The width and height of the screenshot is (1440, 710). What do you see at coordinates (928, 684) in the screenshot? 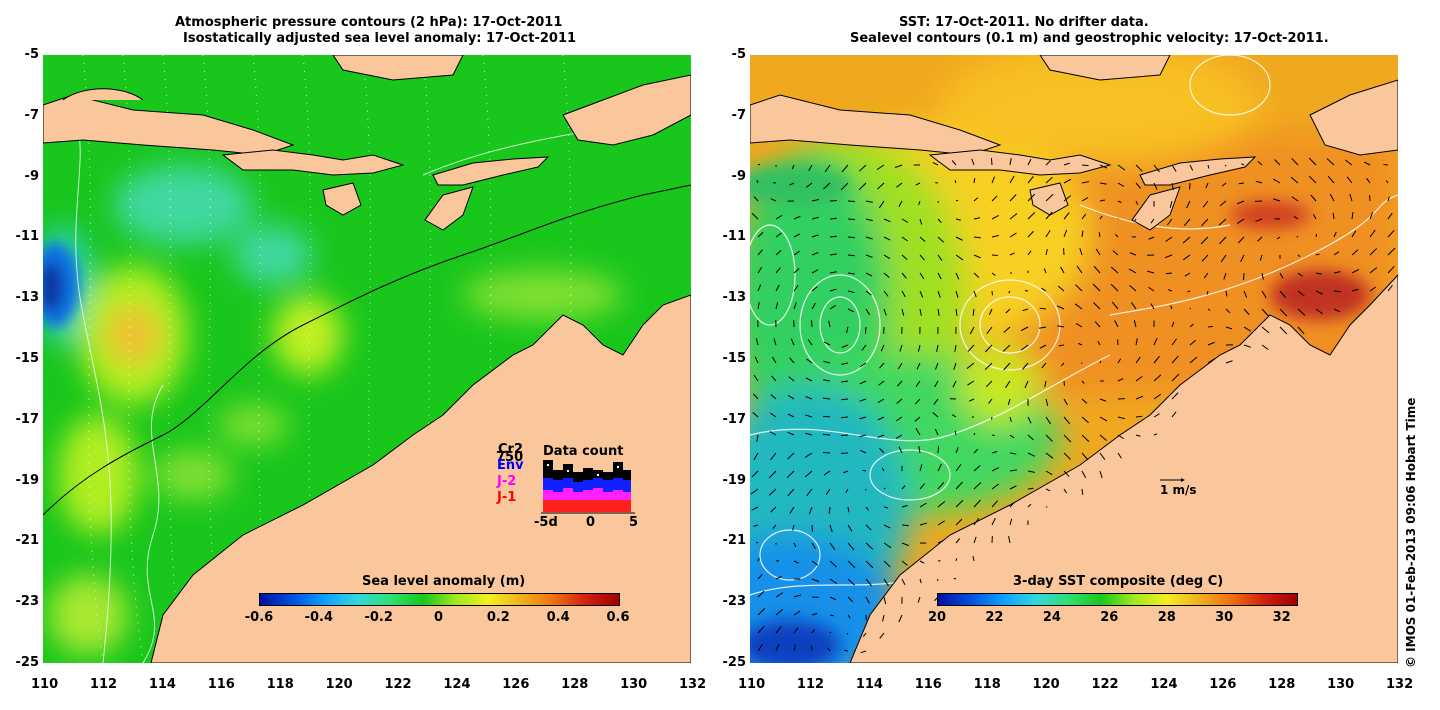
I see `right-lon-tick: 116` at bounding box center [928, 684].